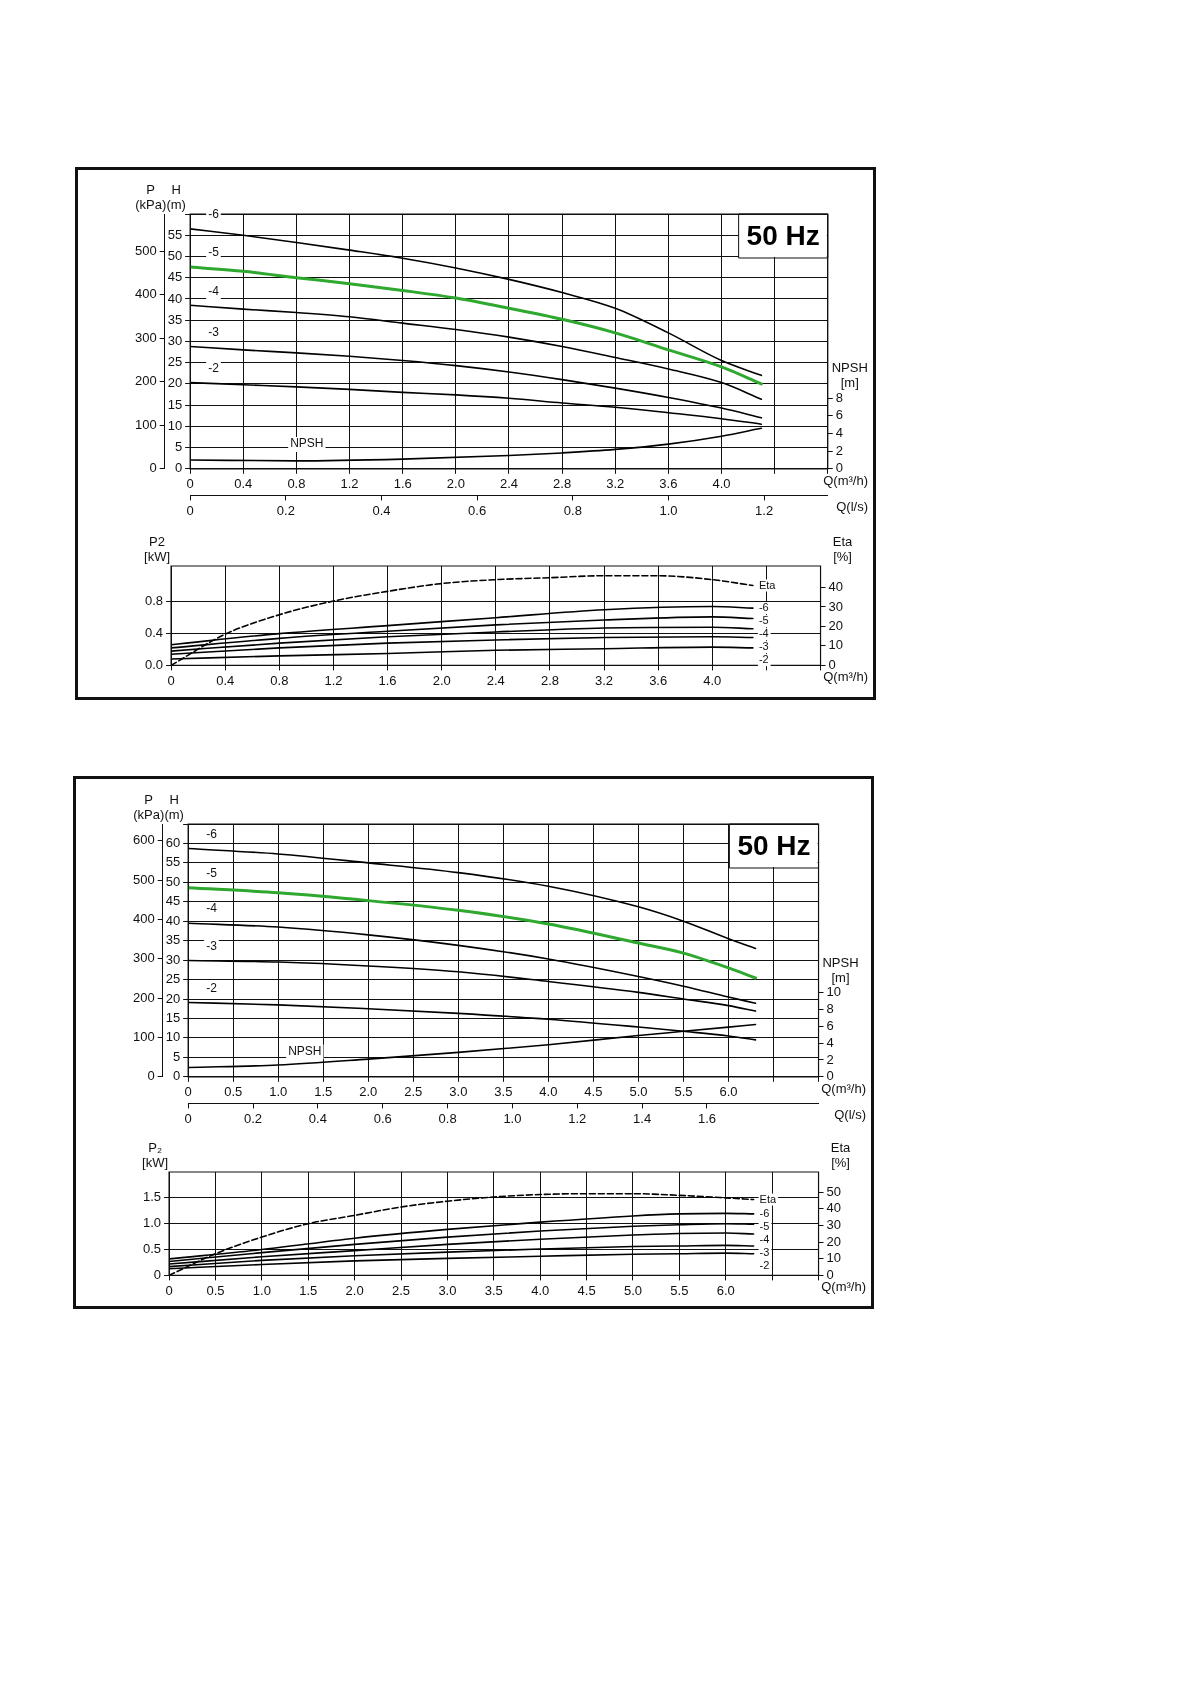  What do you see at coordinates (447, 1118) in the screenshot?
I see `x2-tick-label: 0.8` at bounding box center [447, 1118].